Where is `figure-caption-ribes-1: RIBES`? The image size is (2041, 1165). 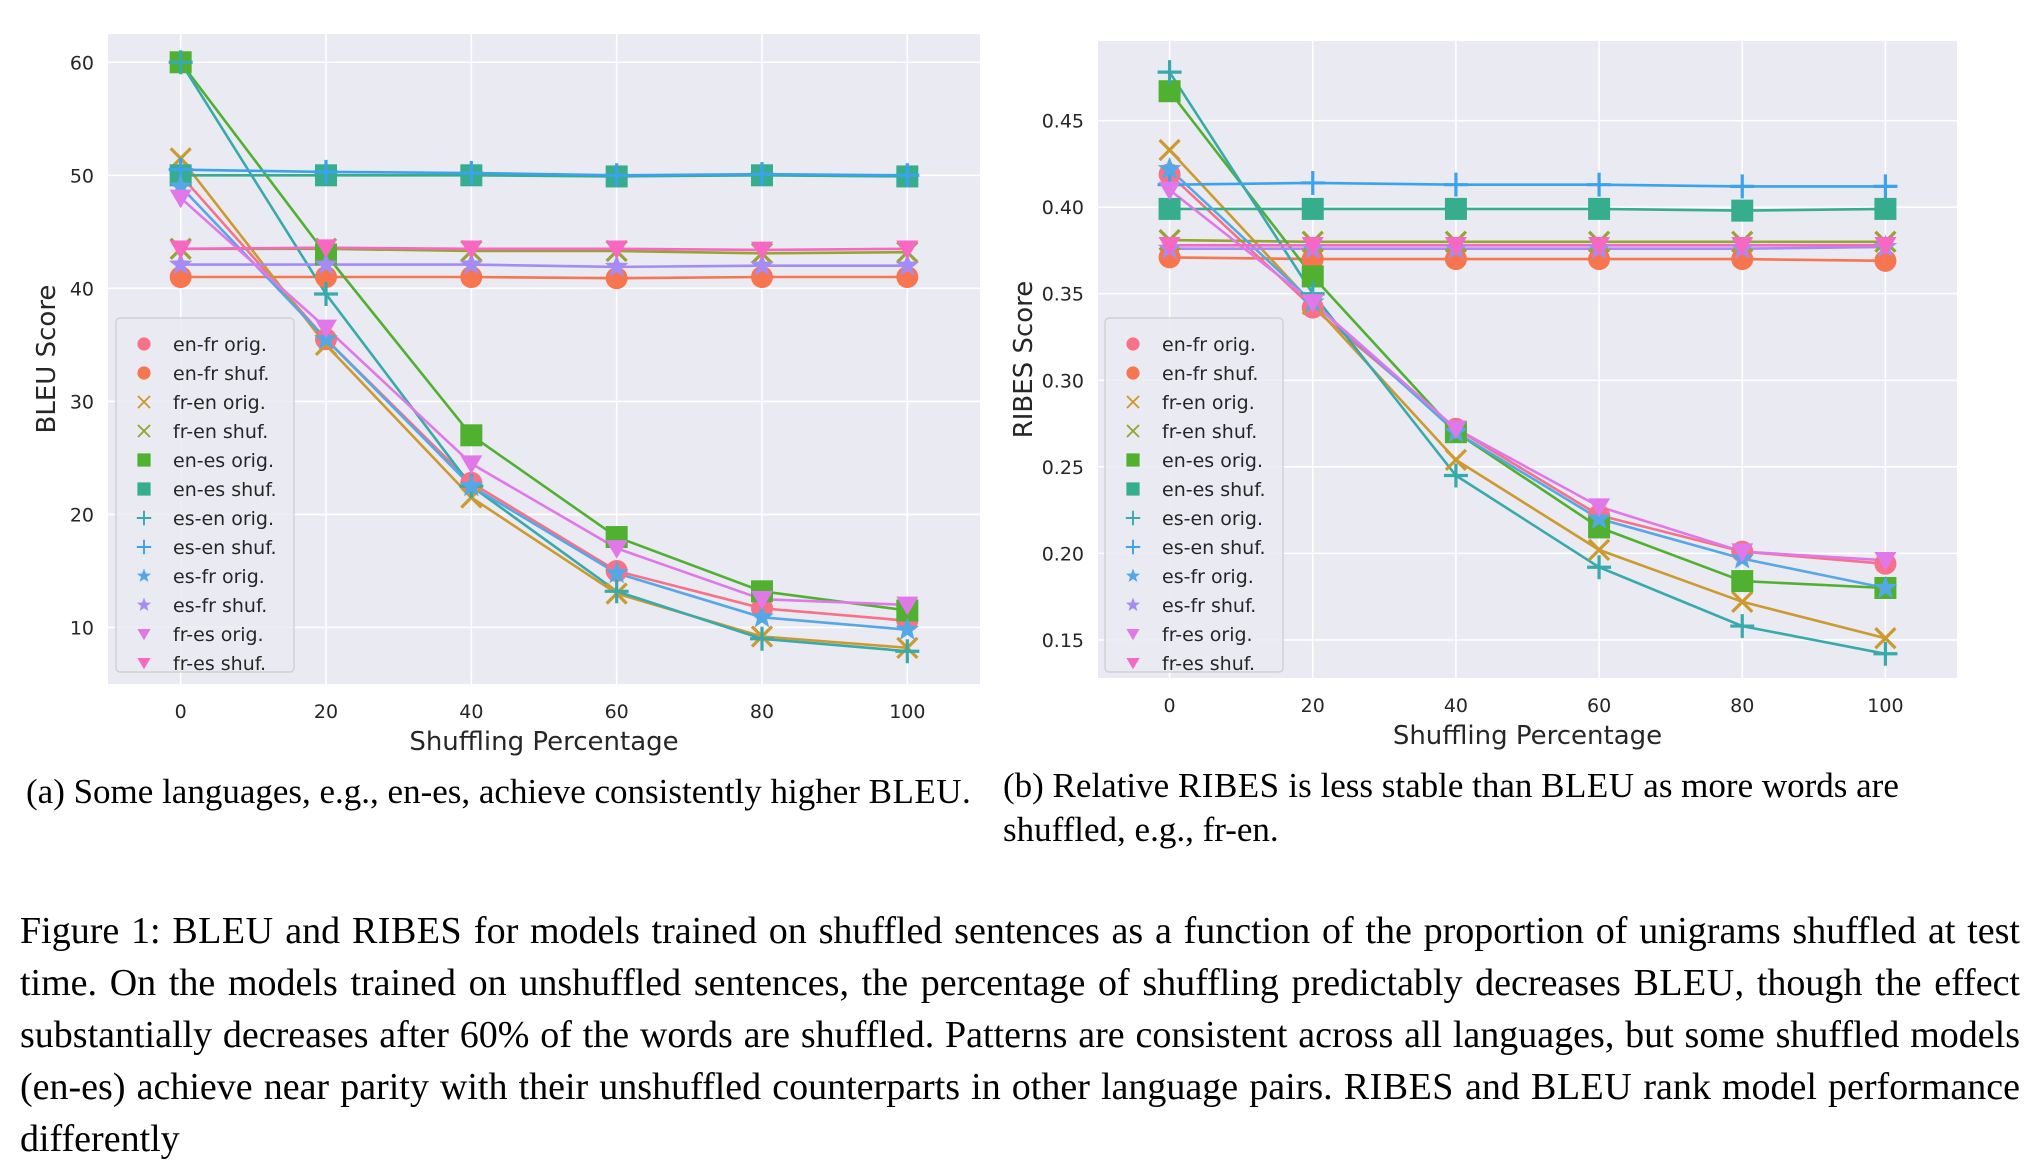 figure-caption-ribes-1: RIBES is located at coordinates (407, 931).